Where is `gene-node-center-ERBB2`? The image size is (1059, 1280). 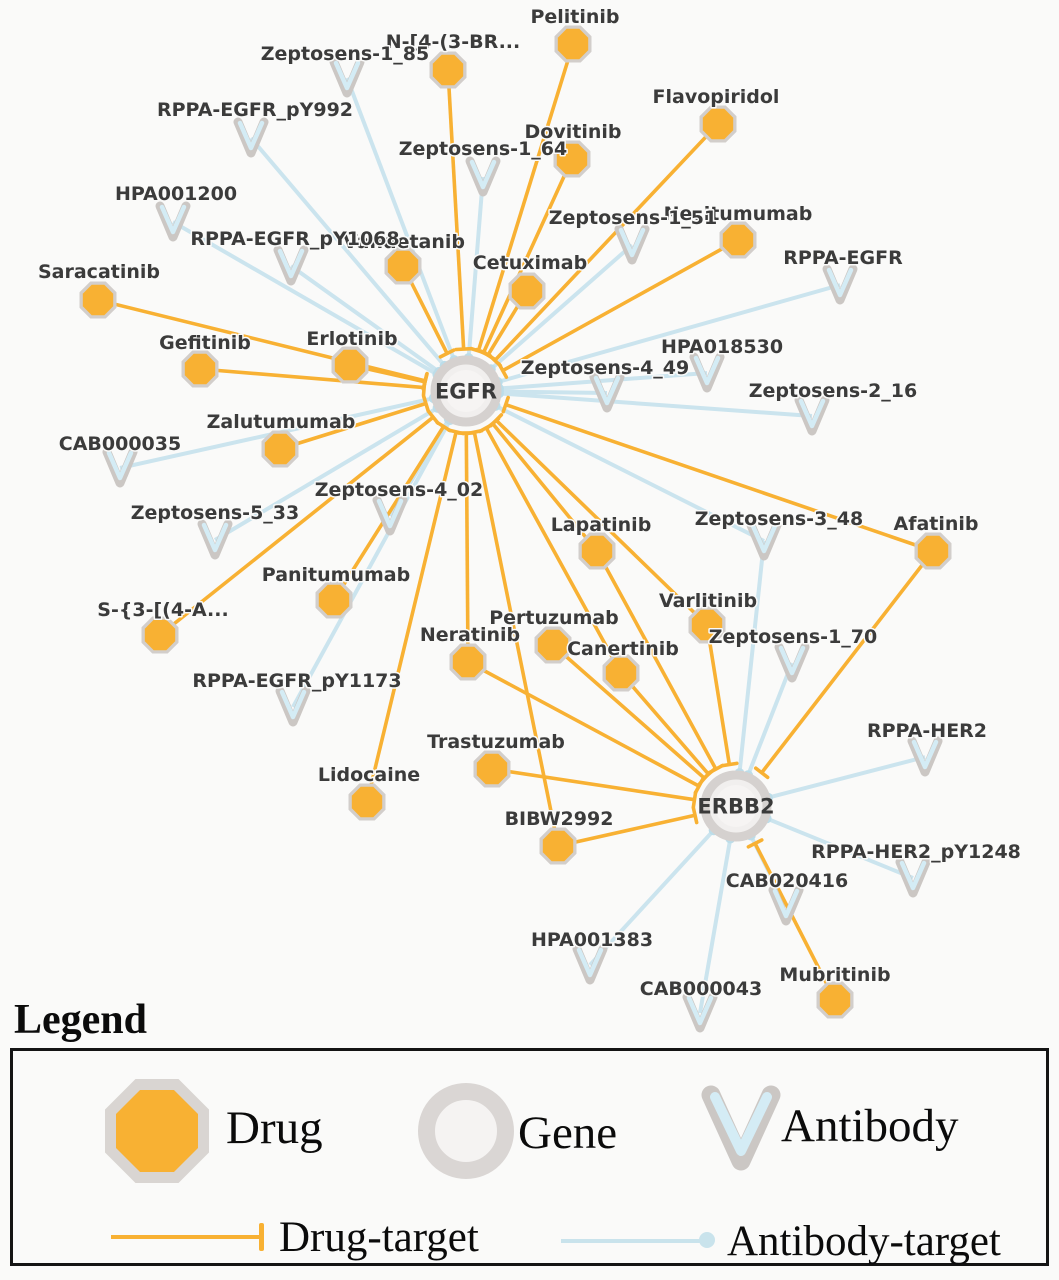
gene-node-center-ERBB2 is located at coordinates (736, 806).